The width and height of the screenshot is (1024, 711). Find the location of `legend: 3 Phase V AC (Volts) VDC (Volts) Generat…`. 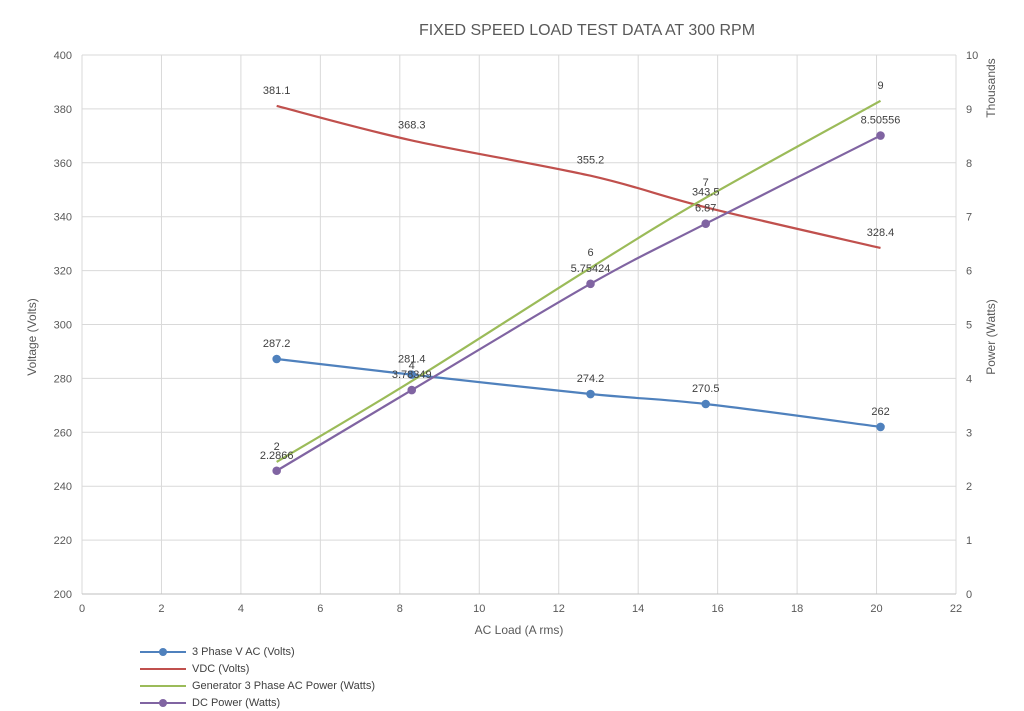

legend: 3 Phase V AC (Volts) VDC (Volts) Generat… is located at coordinates (257, 677).